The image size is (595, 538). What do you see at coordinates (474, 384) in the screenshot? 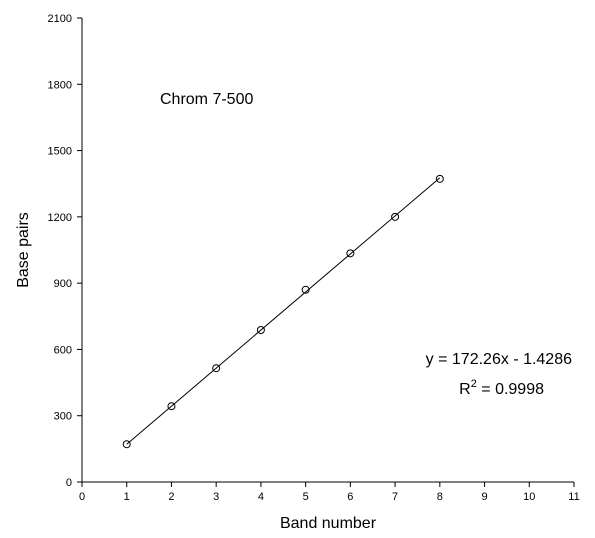
I see `r-squared-superscript: 2` at bounding box center [474, 384].